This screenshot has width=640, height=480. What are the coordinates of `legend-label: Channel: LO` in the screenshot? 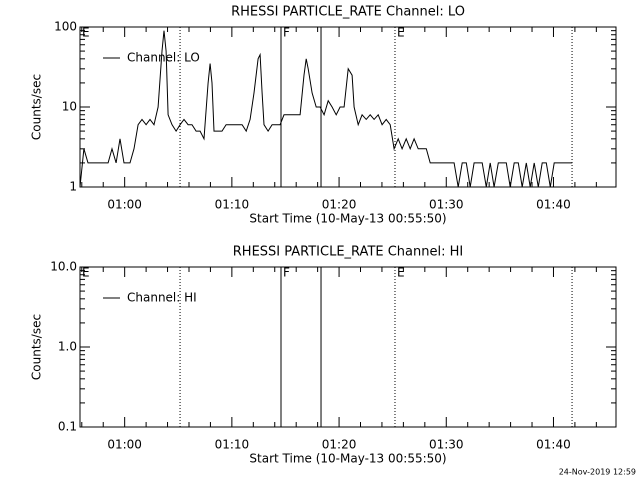 It's located at (163, 58).